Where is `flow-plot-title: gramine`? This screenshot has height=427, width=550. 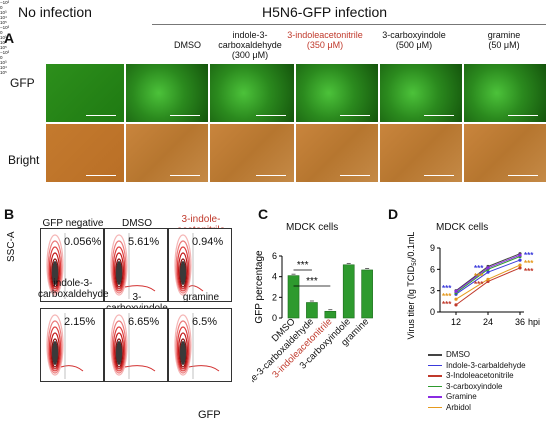
flow-plot-title: gramine is located at coordinates (201, 297).